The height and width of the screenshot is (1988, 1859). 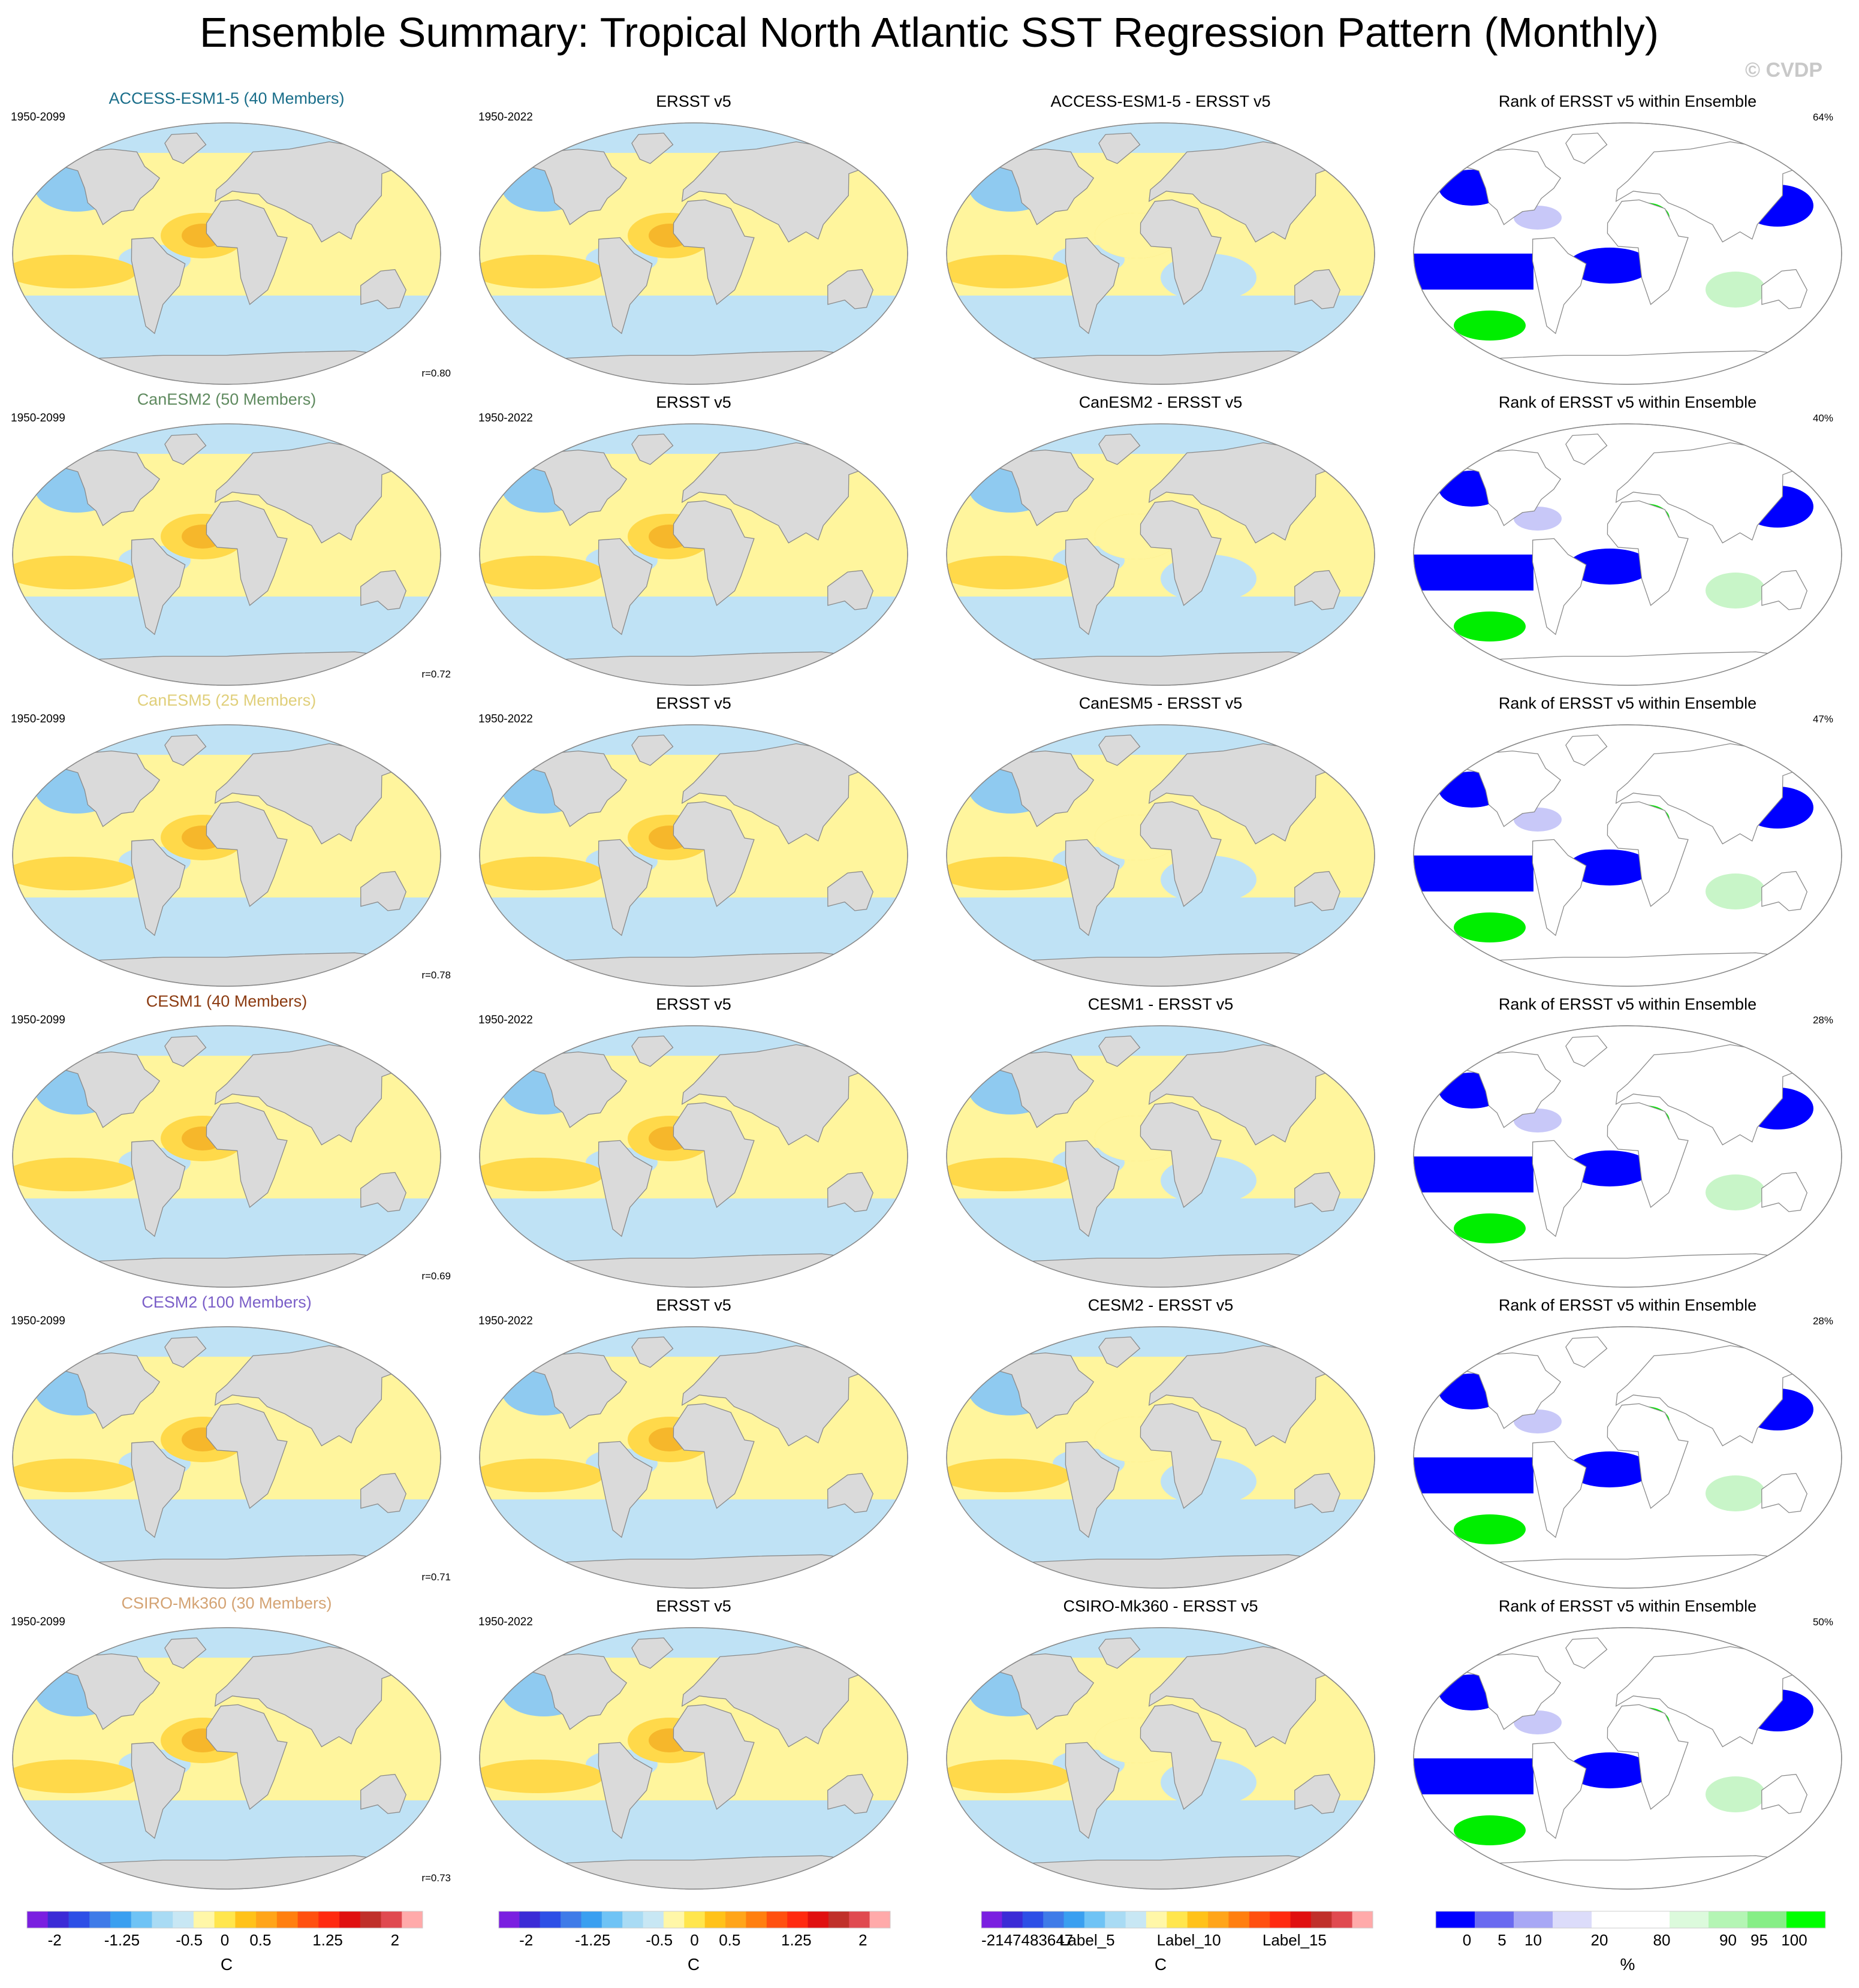 What do you see at coordinates (659, 1940) in the screenshot?
I see `colorbar-tick-label: -0.5` at bounding box center [659, 1940].